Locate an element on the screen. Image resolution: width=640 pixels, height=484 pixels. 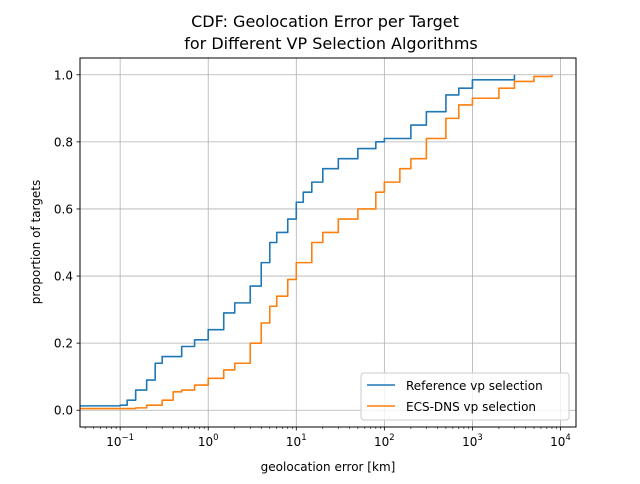
y-tick-label: 1.0 is located at coordinates (63, 75).